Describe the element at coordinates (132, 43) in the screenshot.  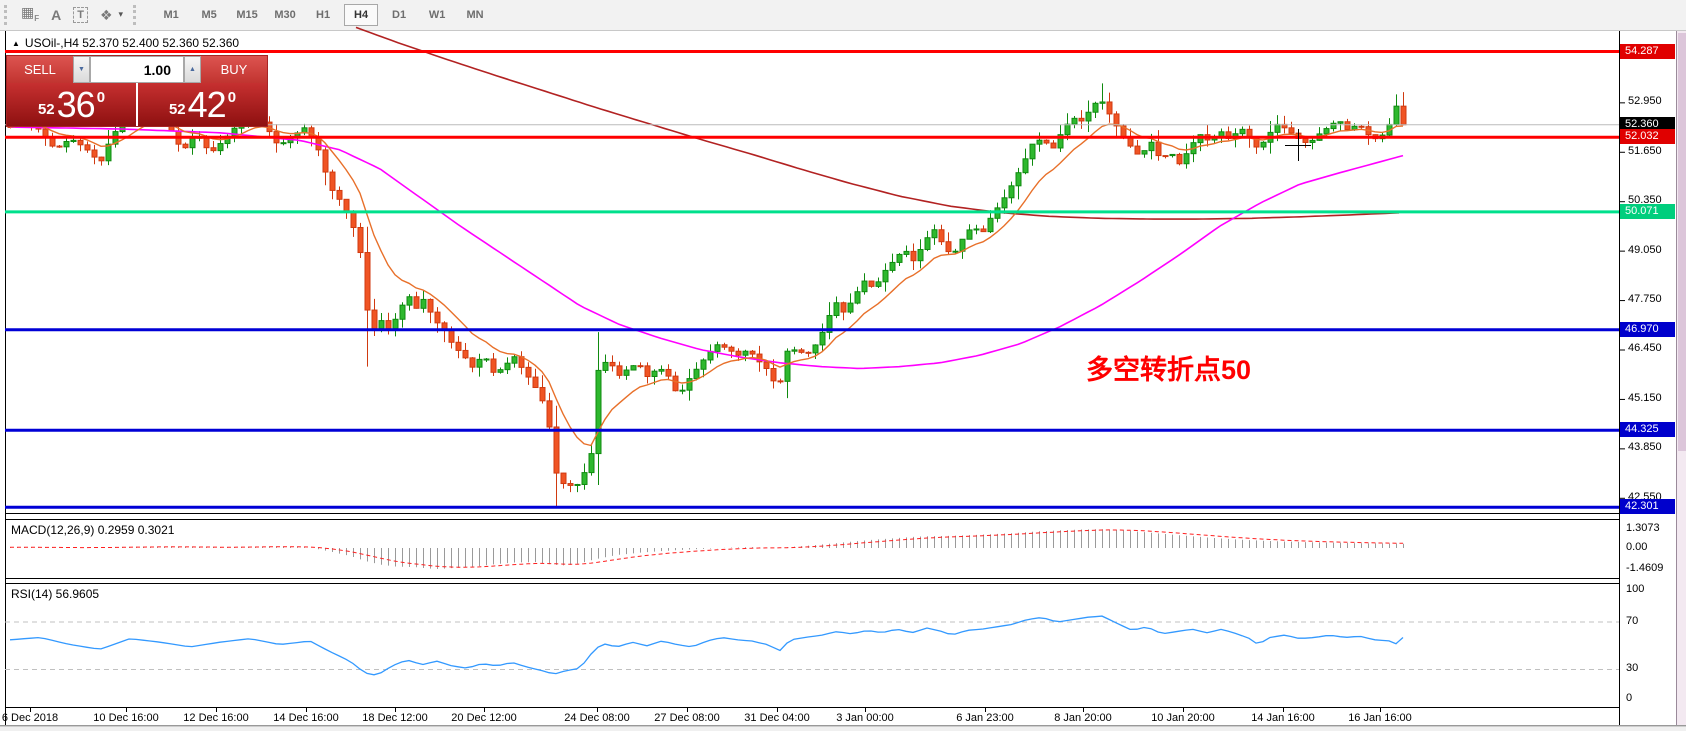
I see `symbol-ohlc-text: USOil-,H4 52.370 52.400 52.360 52.360` at that location.